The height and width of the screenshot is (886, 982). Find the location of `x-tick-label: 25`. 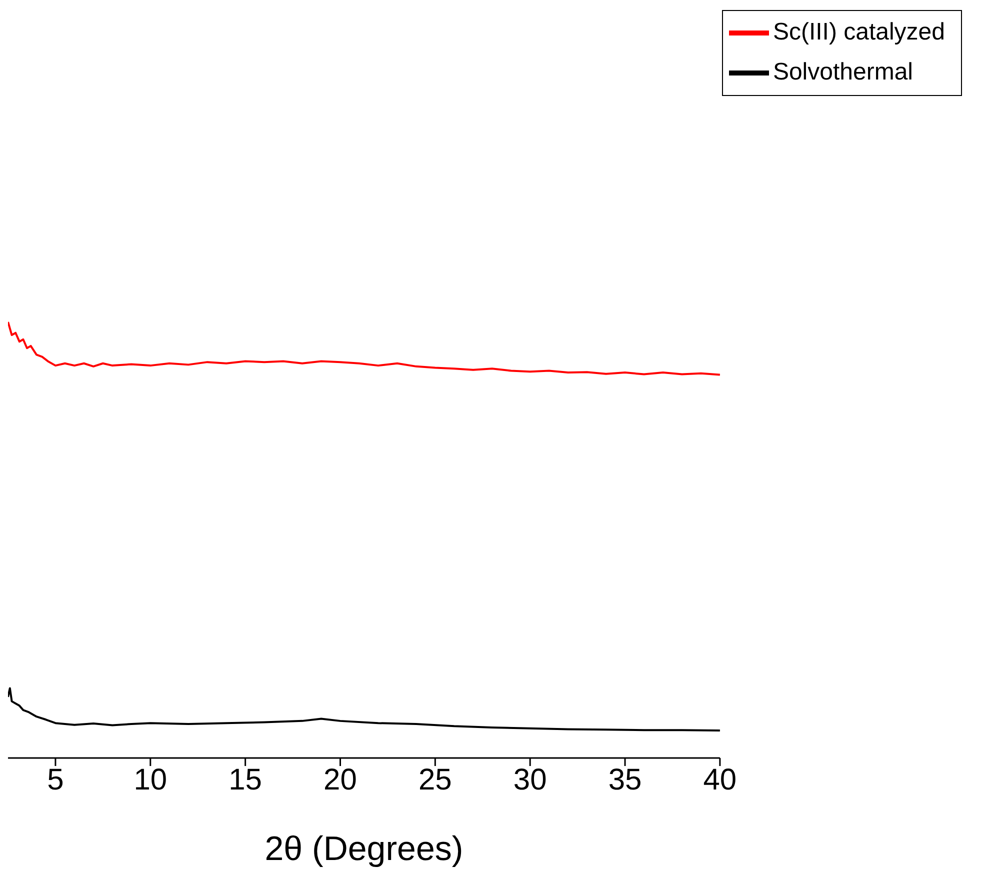

x-tick-label: 25 is located at coordinates (435, 779).